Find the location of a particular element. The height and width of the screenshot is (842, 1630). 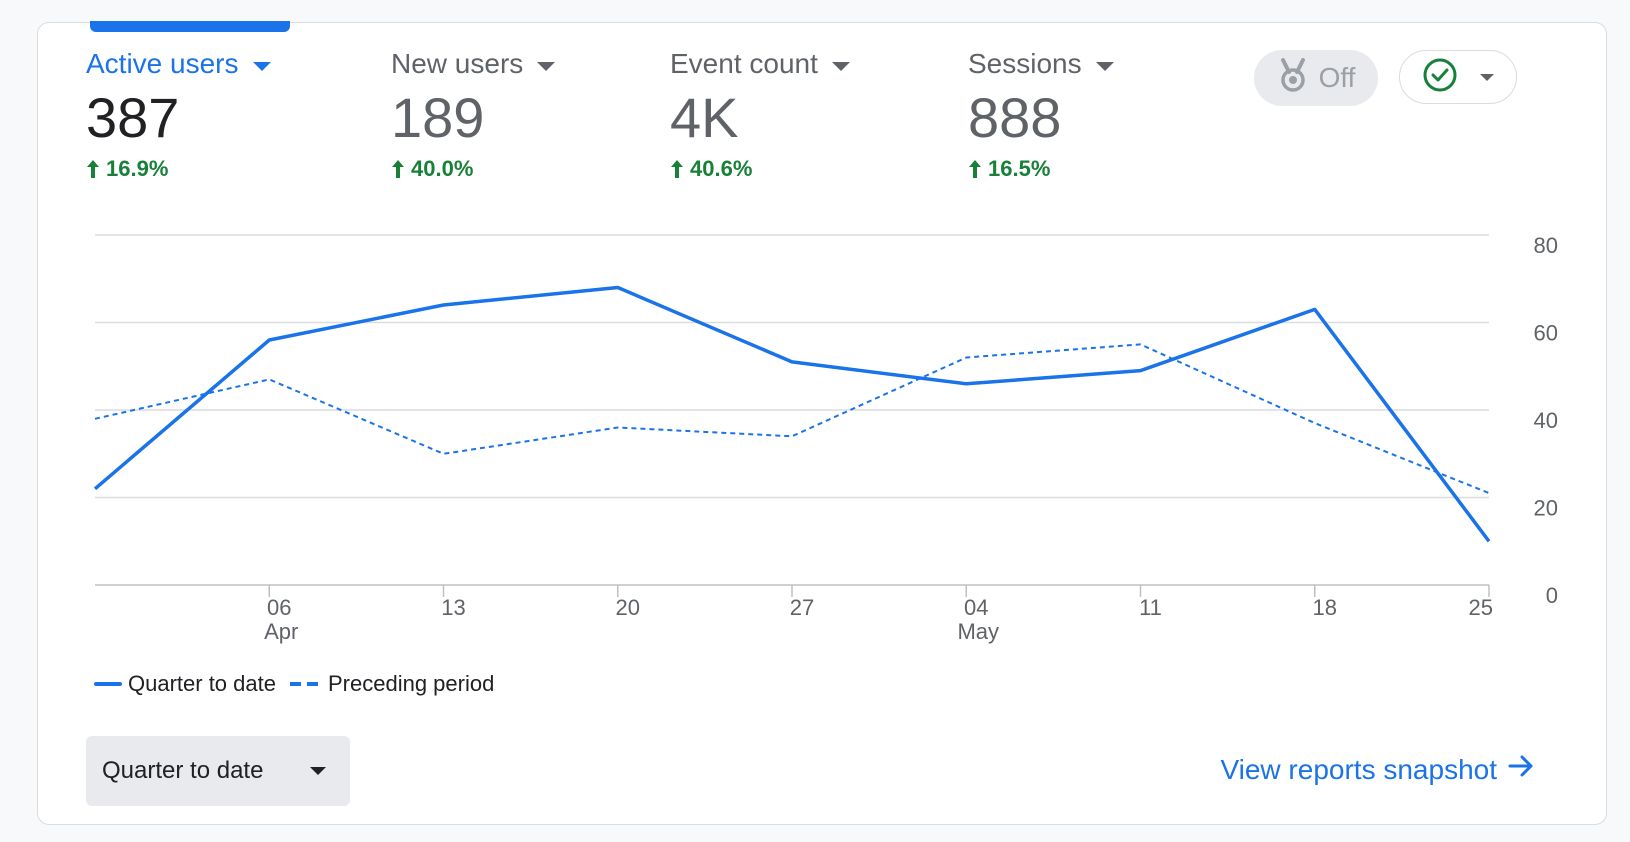

legend-solid-swatch is located at coordinates (108, 684).